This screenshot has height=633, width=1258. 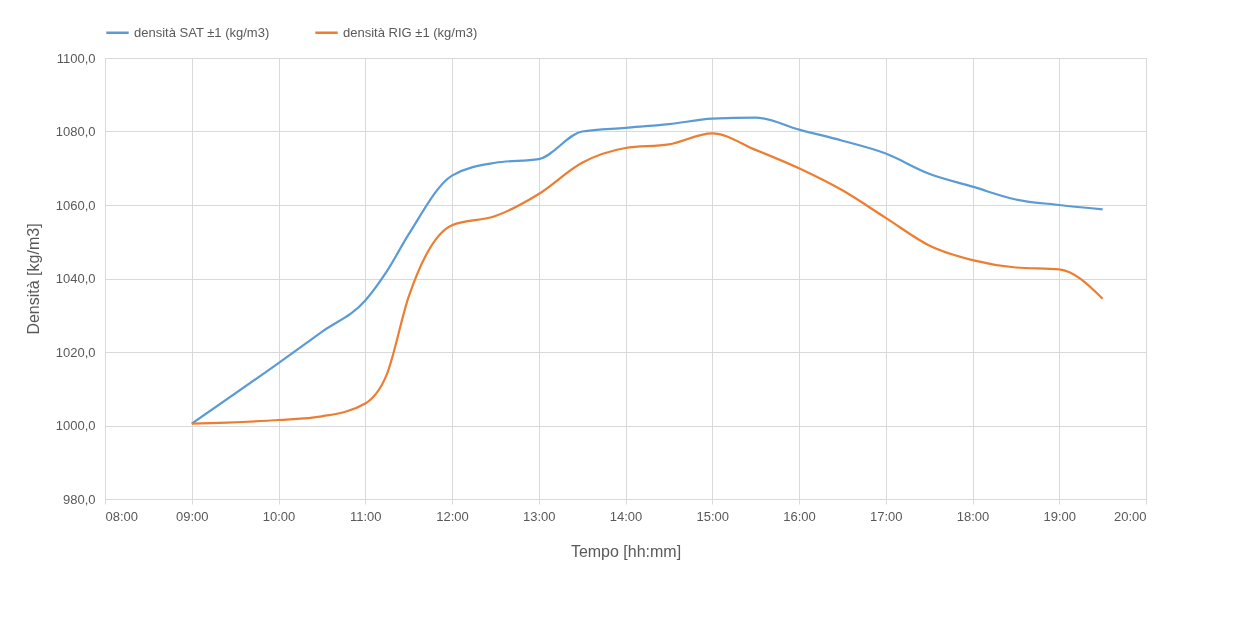 What do you see at coordinates (33, 279) in the screenshot?
I see `y-axis-title: Densità [kg/m3]` at bounding box center [33, 279].